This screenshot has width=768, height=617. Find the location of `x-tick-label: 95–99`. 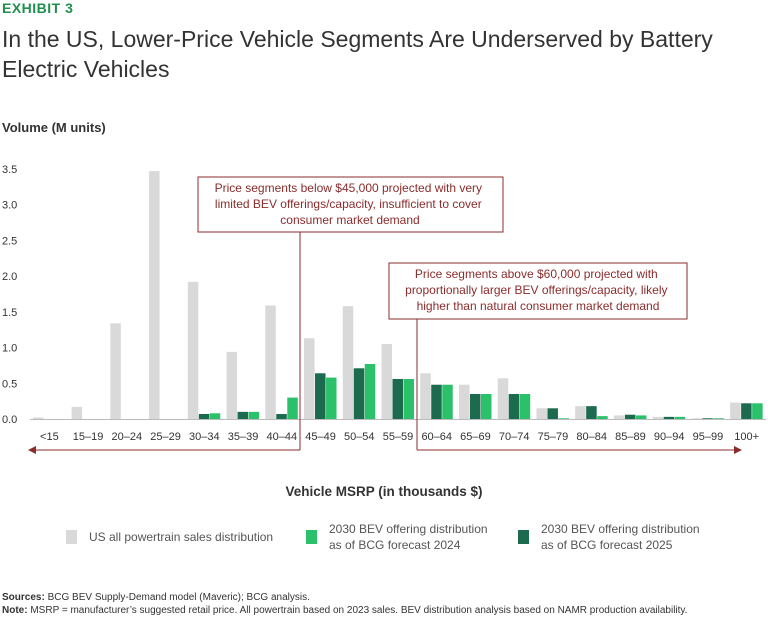

x-tick-label: 95–99 is located at coordinates (708, 437).